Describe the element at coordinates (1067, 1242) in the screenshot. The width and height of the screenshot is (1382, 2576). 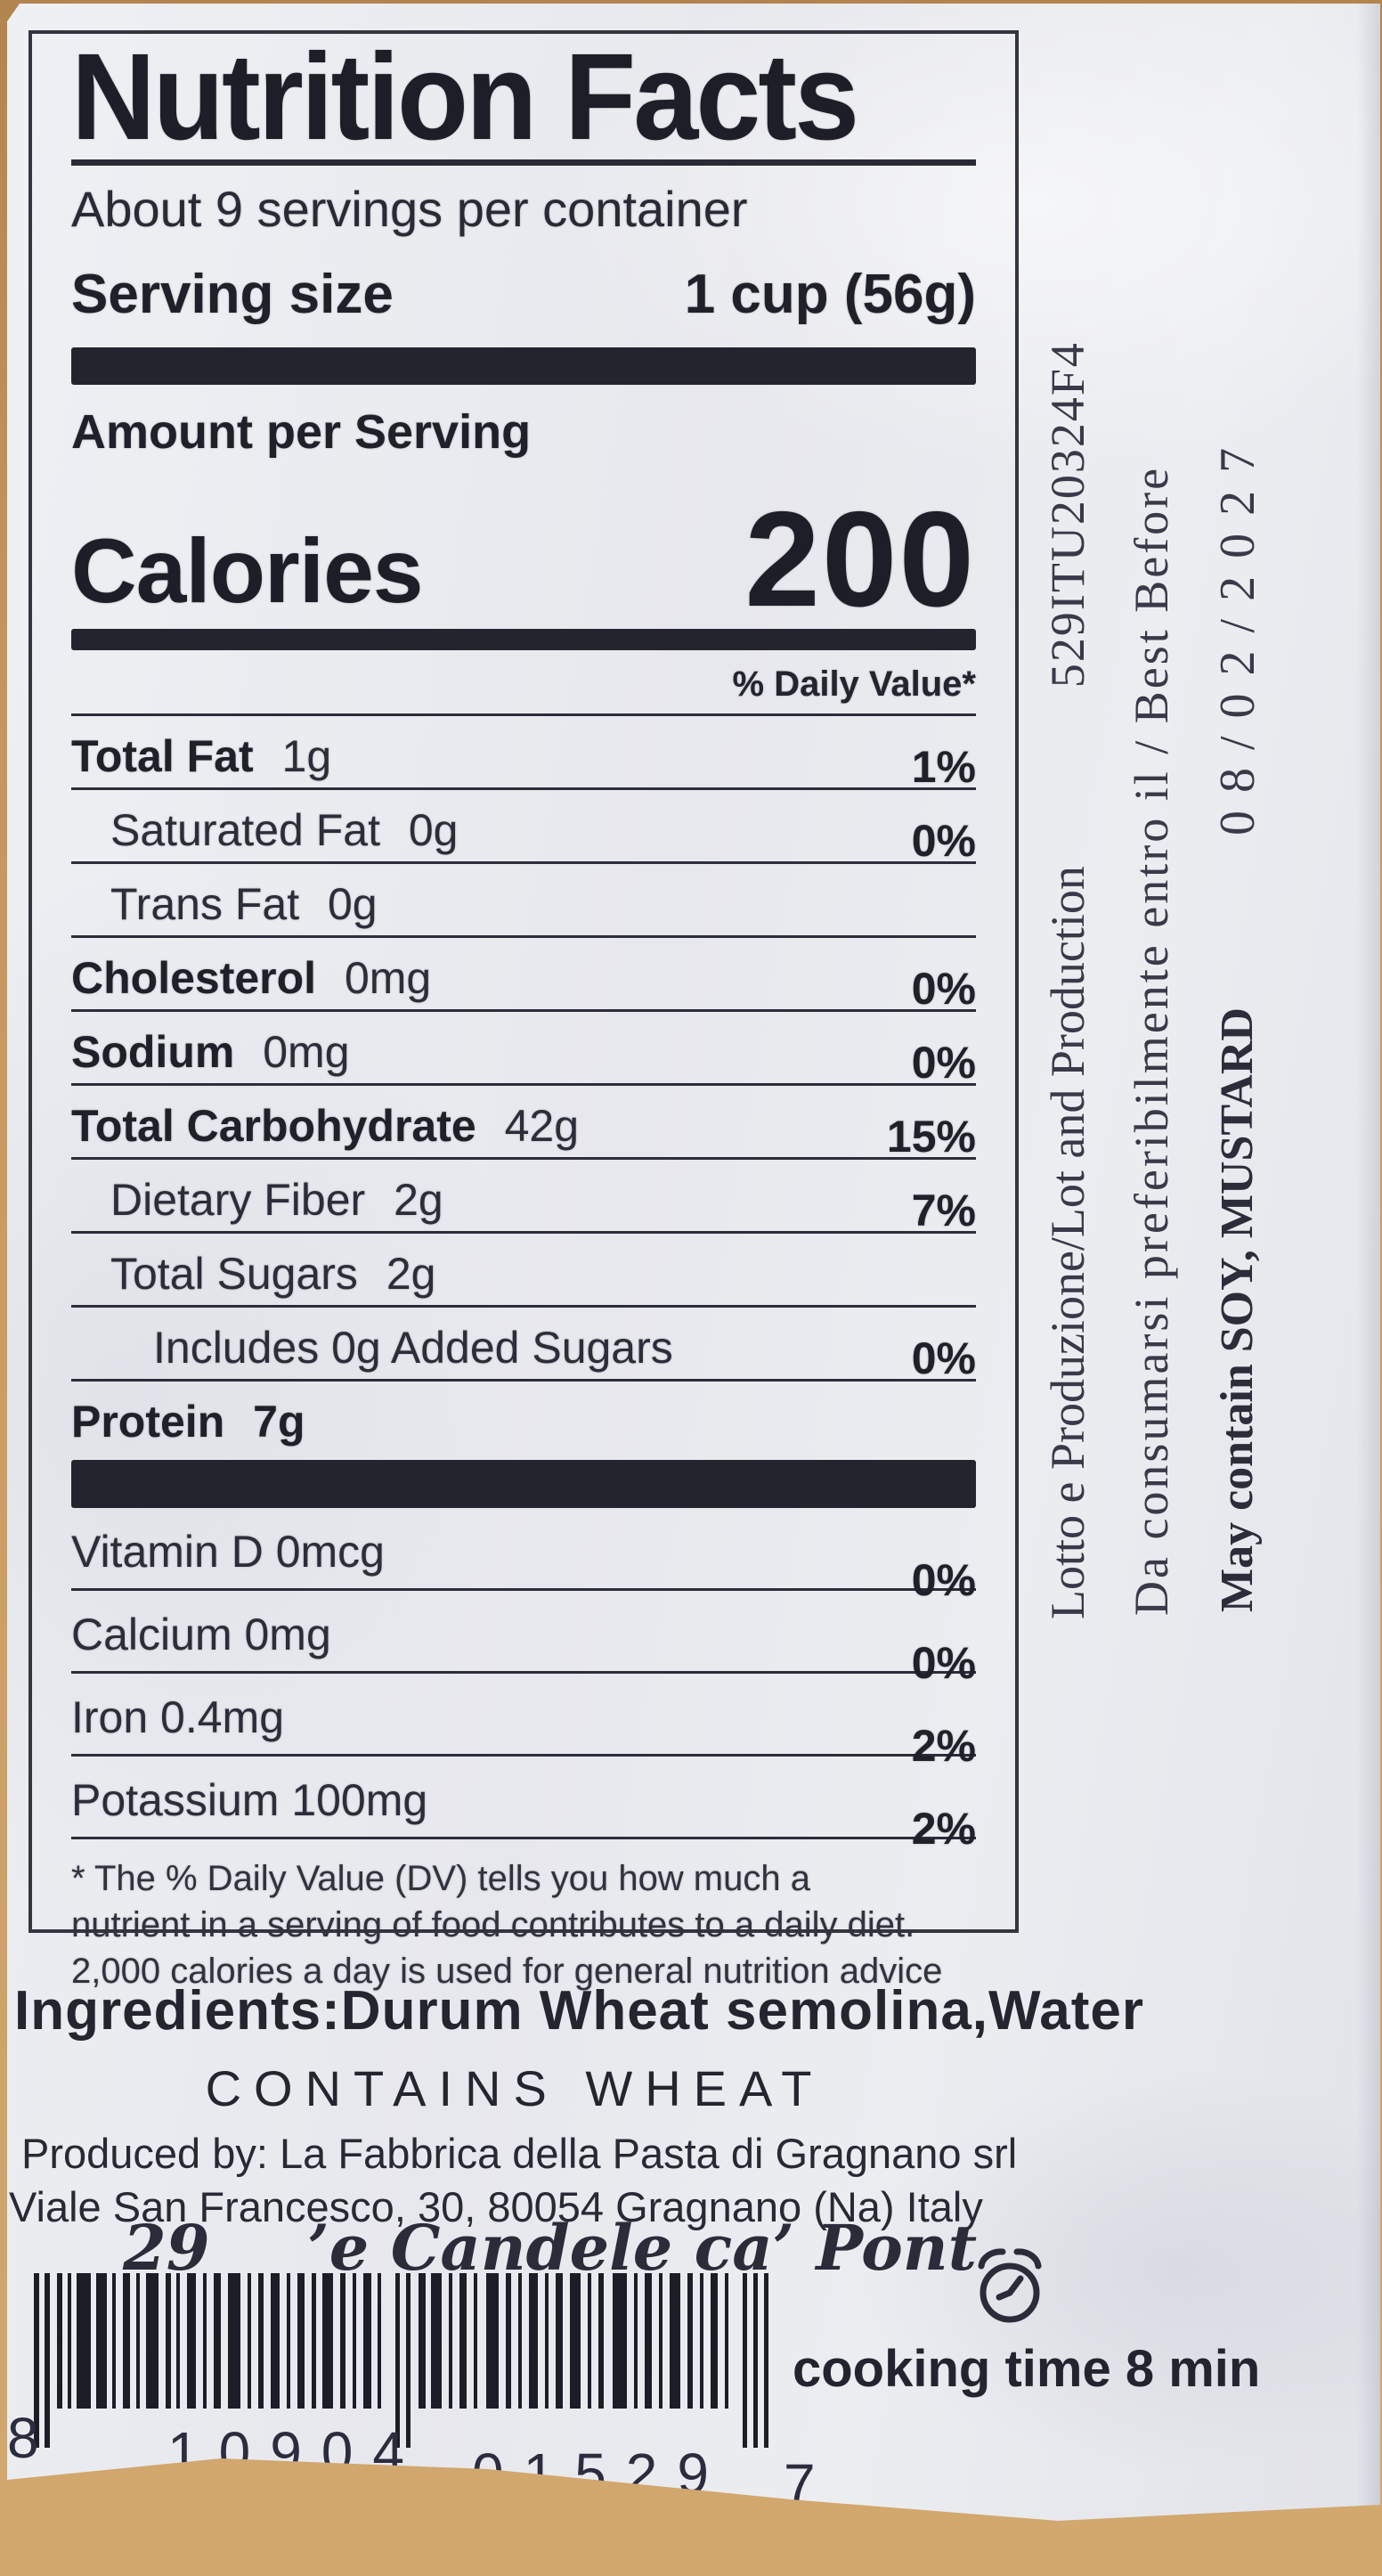
I see `lot-label: Lotto e Produzione/Lot and Production` at that location.